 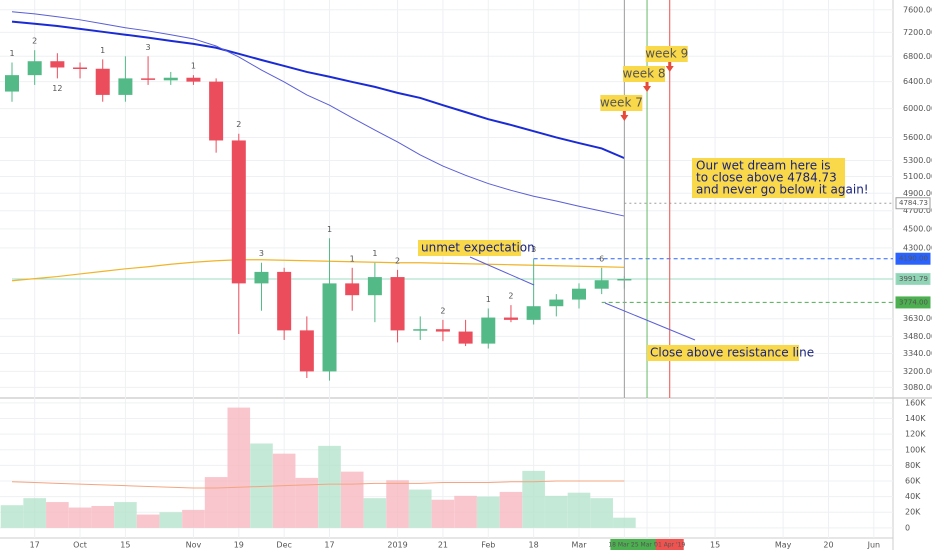 I want to click on x-tick-label: 21, so click(x=443, y=545).